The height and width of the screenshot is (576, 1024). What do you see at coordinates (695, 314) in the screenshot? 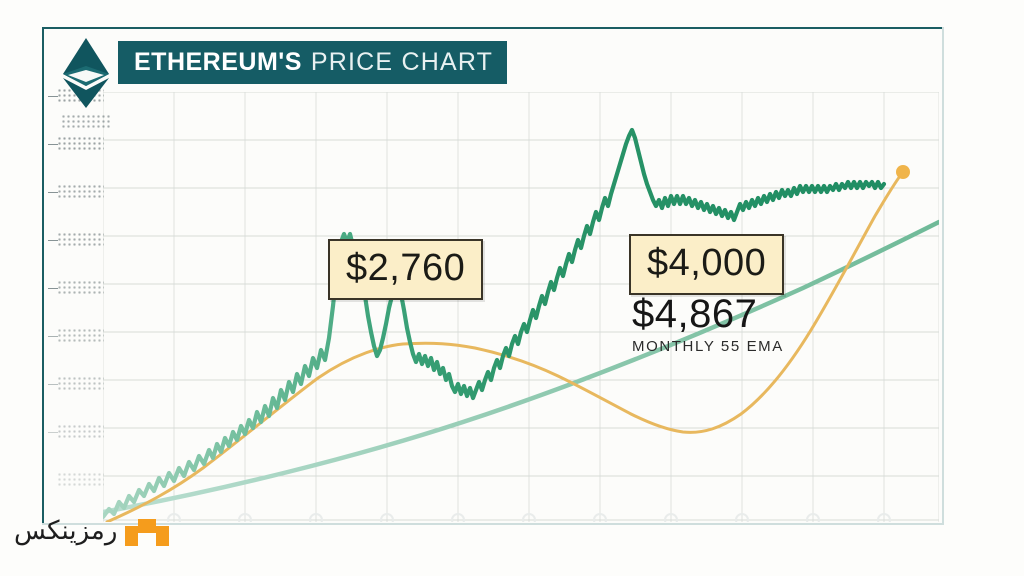
I see `current-price-label: $4,867` at bounding box center [695, 314].